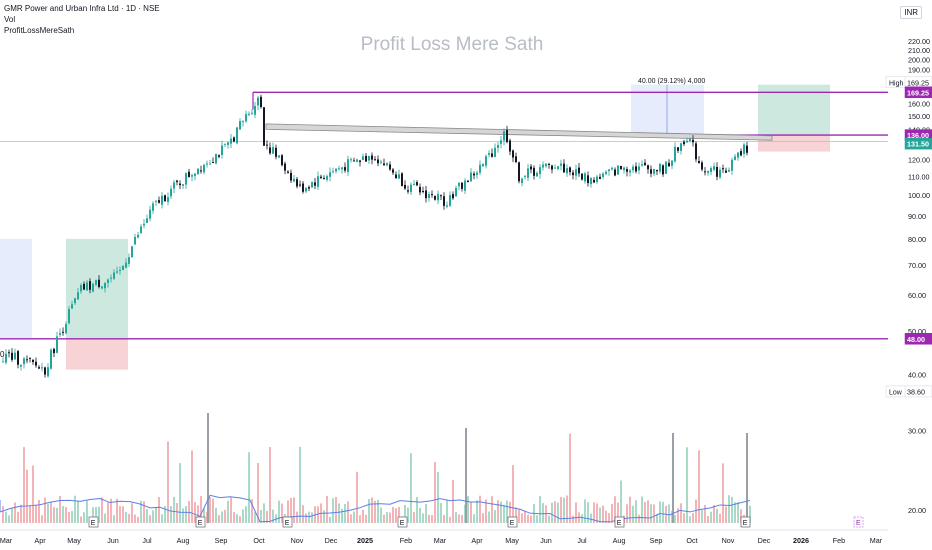 This screenshot has width=932, height=550. What do you see at coordinates (918, 82) in the screenshot?
I see `price-label-value: 169.25` at bounding box center [918, 82].